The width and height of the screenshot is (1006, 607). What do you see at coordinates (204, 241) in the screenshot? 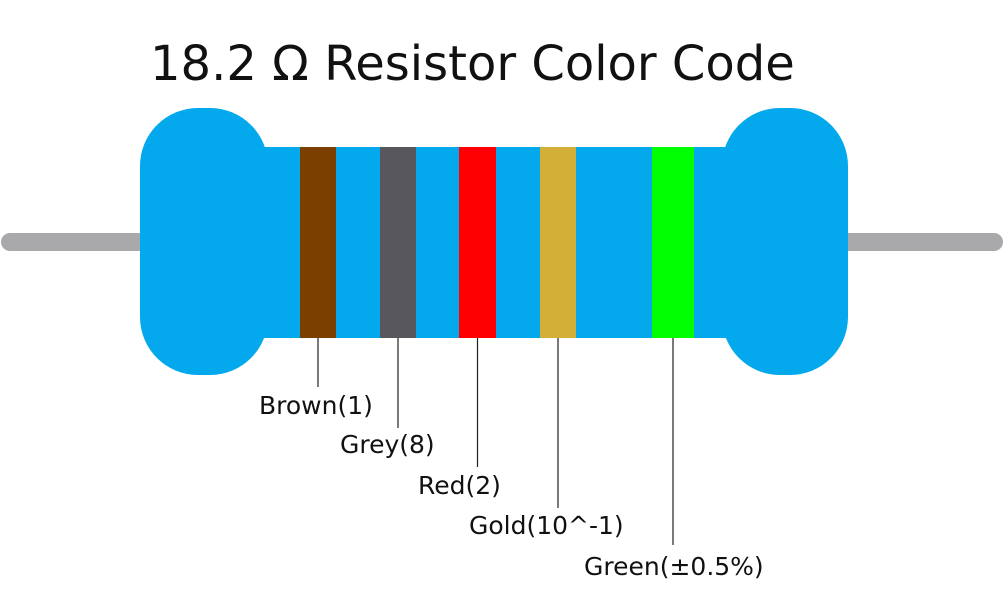
I see `left-cap` at bounding box center [204, 241].